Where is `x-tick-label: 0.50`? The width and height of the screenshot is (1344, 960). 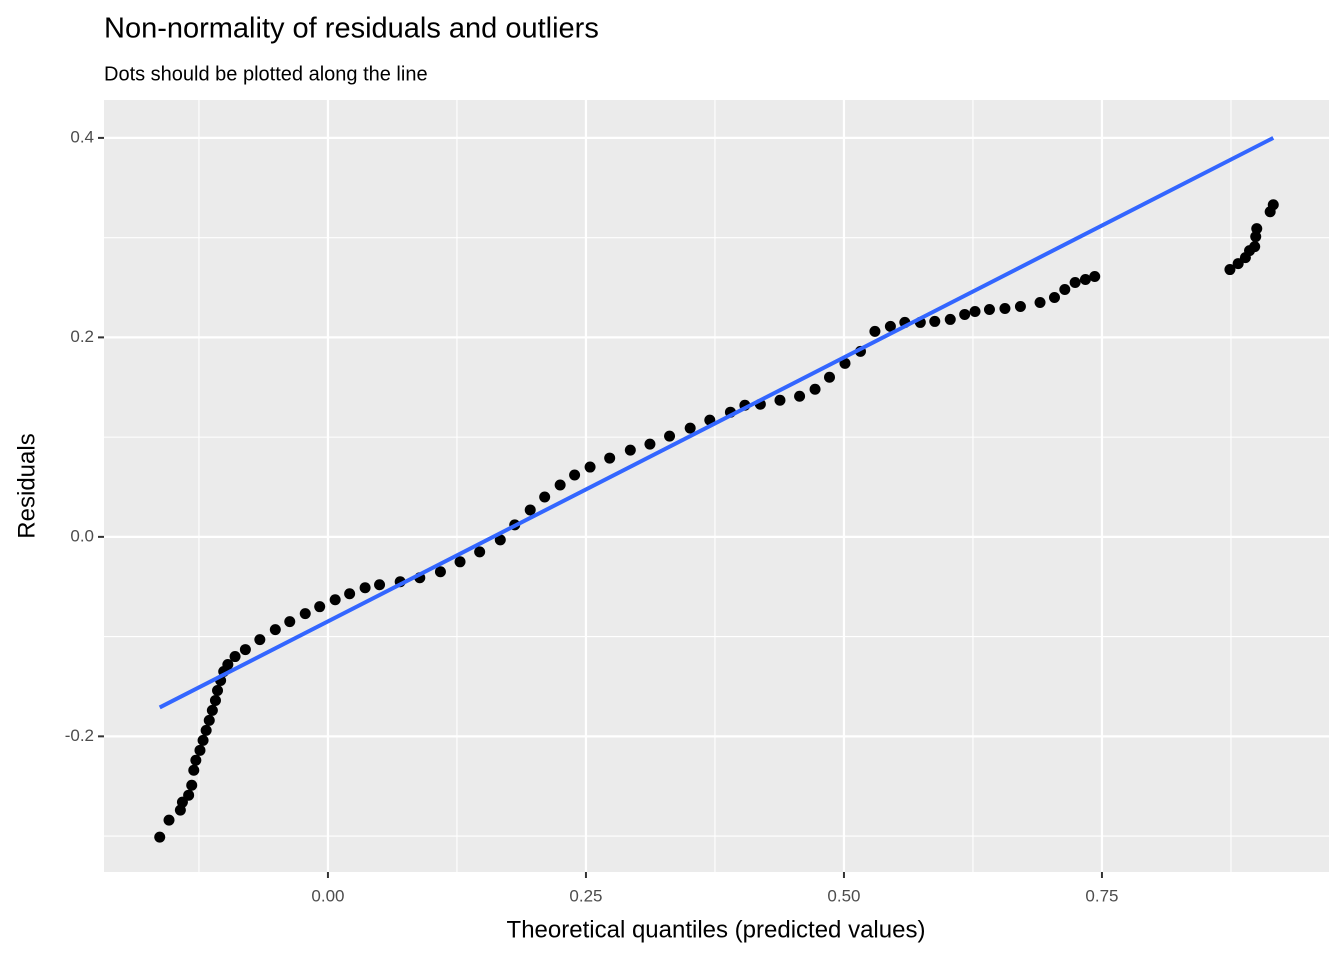
x-tick-label: 0.50 is located at coordinates (843, 895).